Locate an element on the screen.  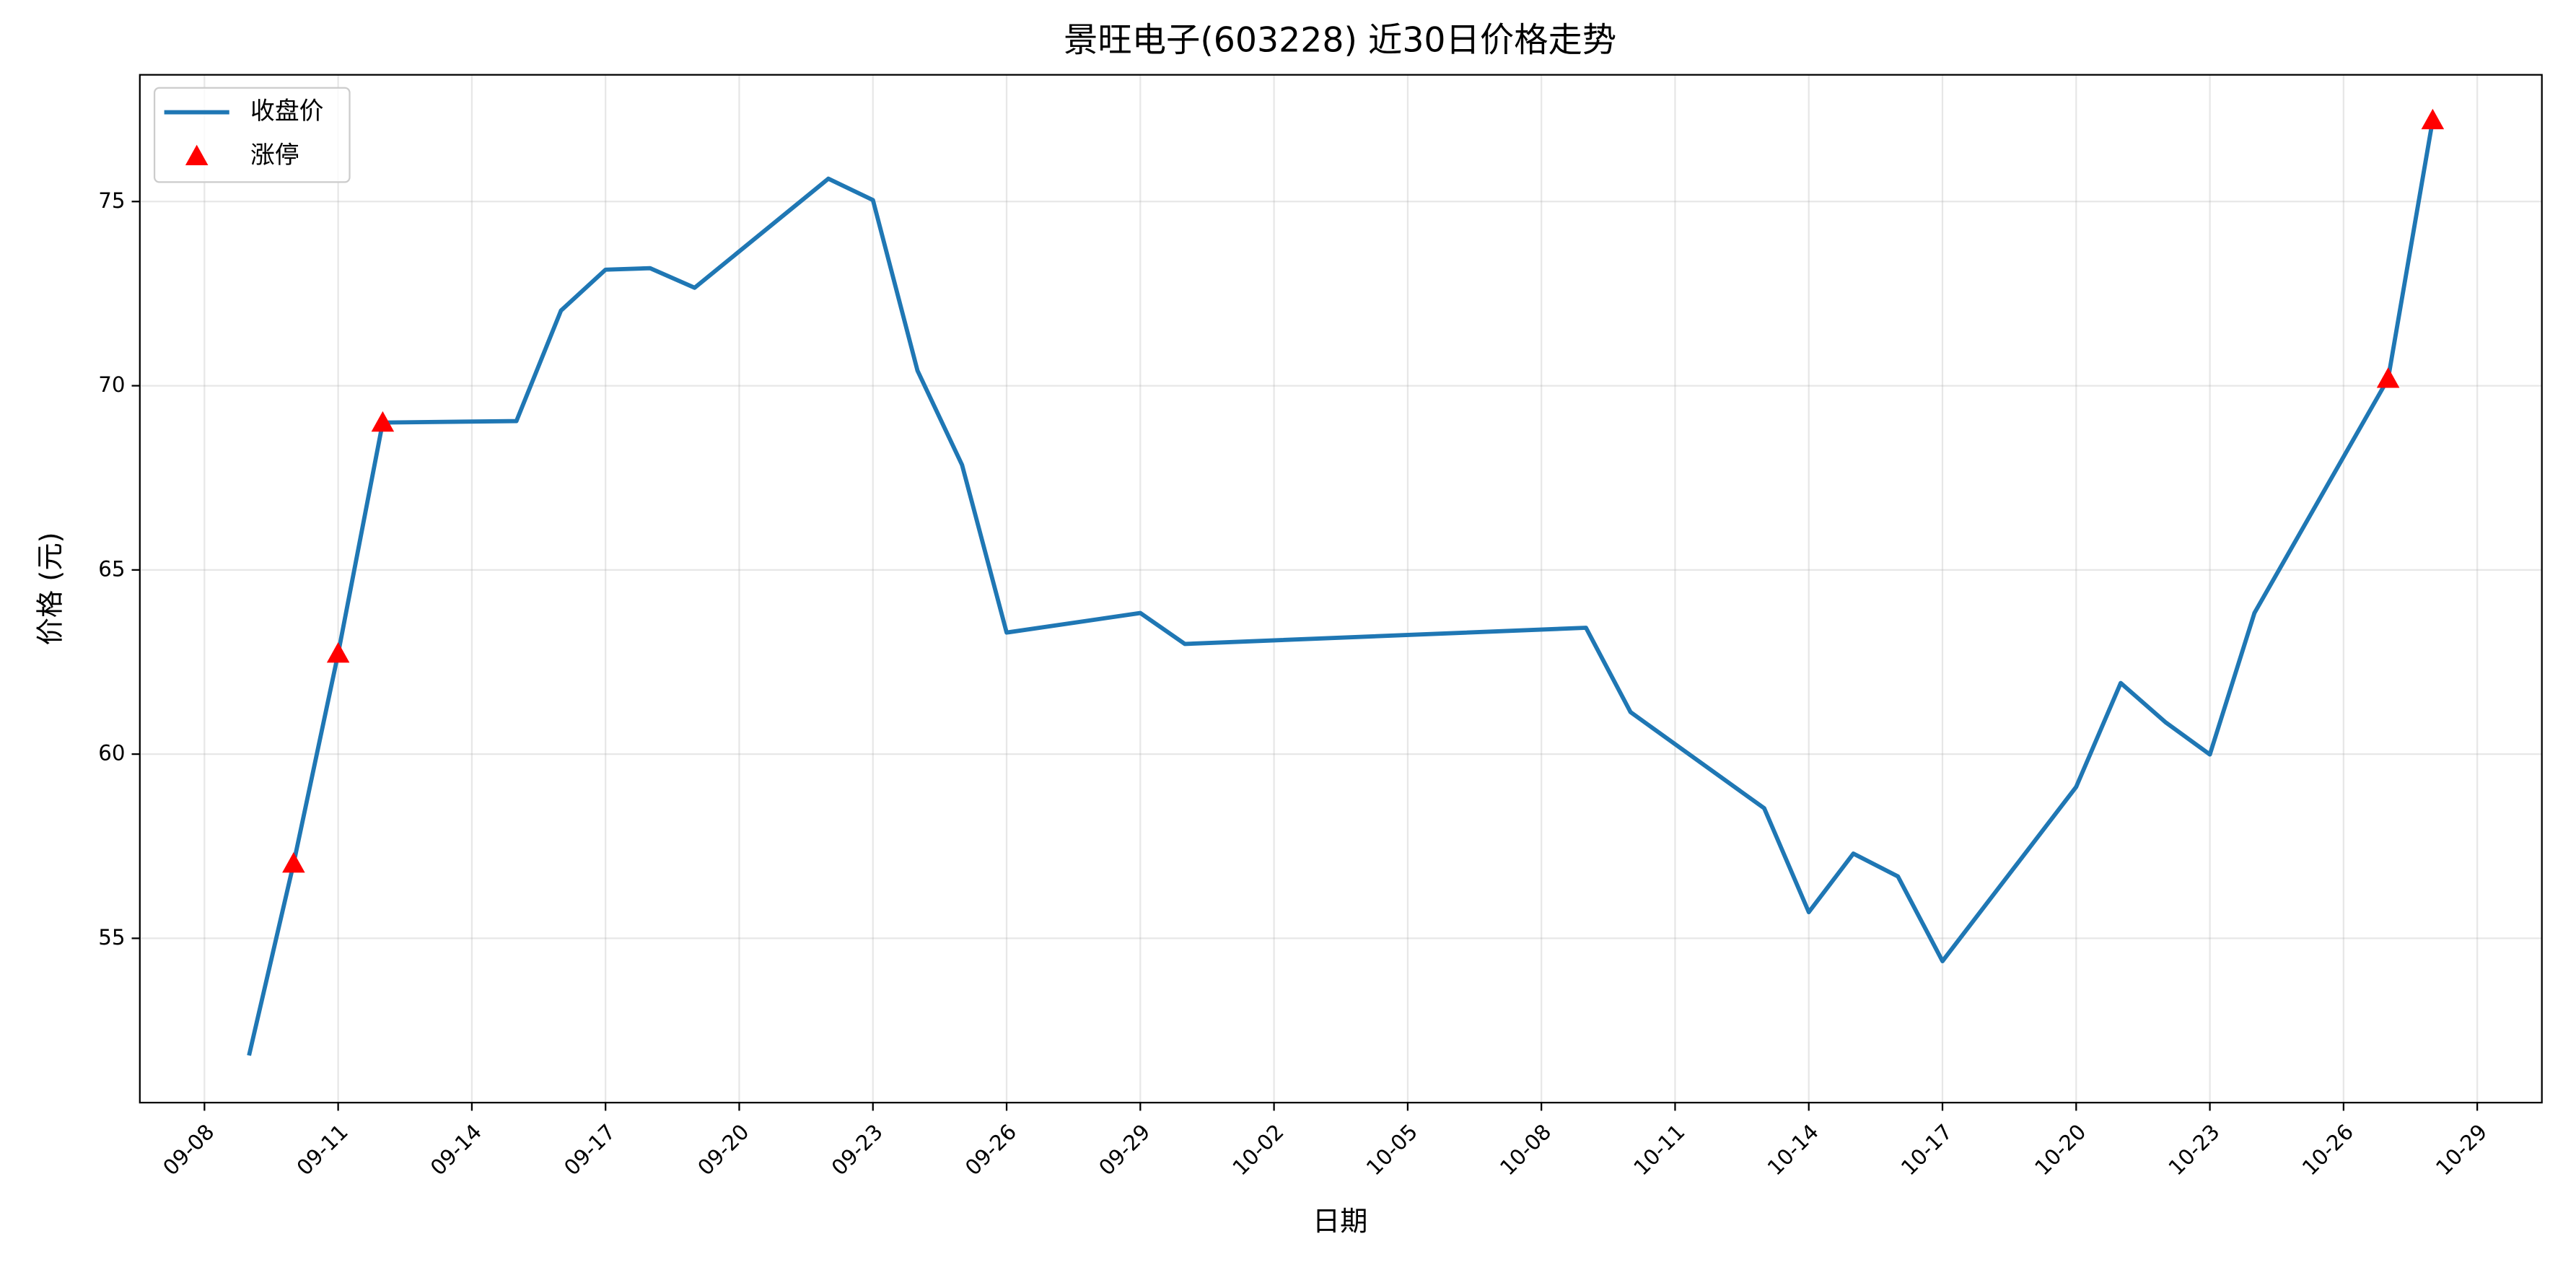
x-axis-label: 日期 is located at coordinates (1340, 1221).